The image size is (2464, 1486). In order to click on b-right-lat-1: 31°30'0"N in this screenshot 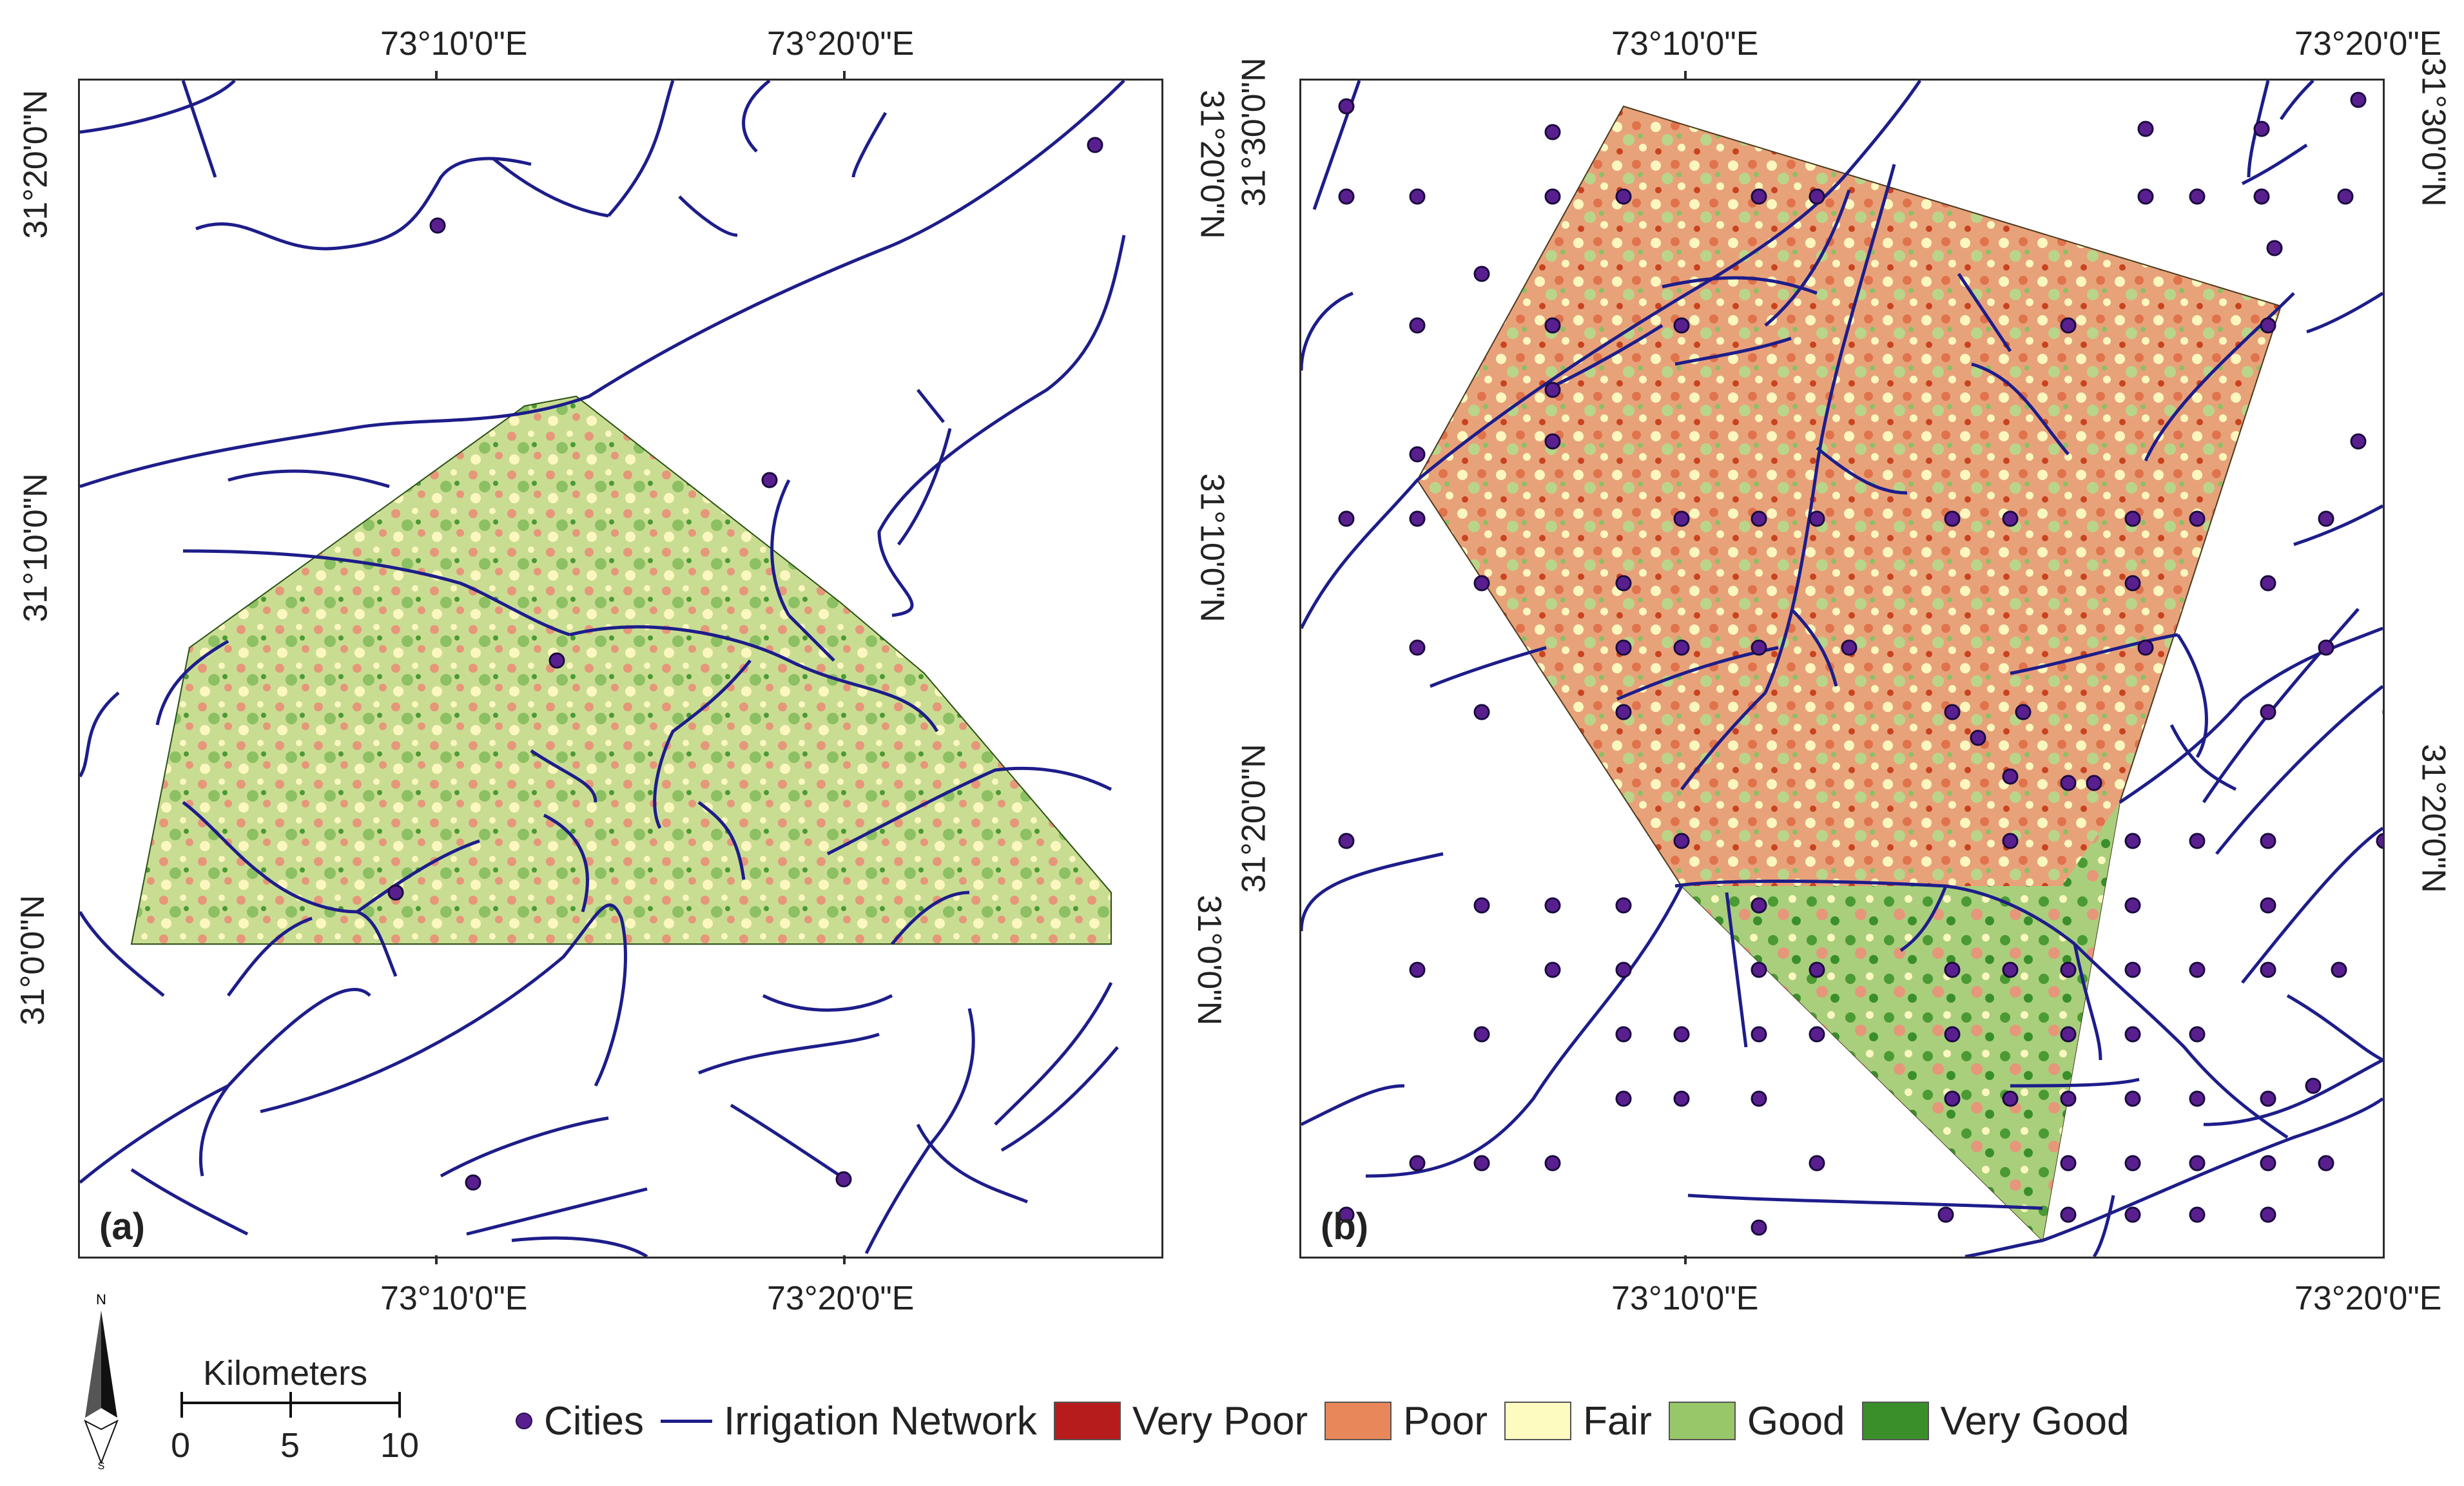, I will do `click(2433, 132)`.